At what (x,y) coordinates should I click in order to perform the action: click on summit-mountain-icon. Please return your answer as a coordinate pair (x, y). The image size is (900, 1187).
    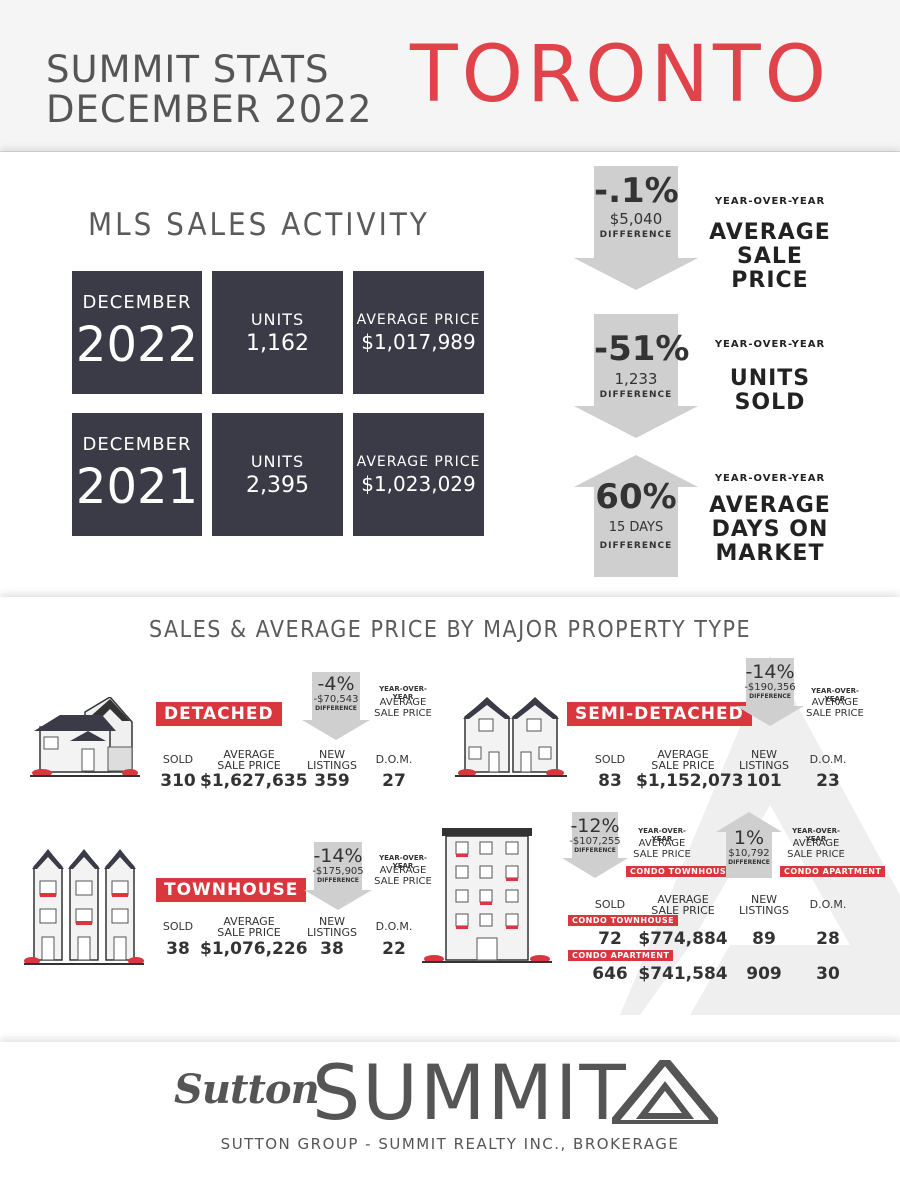
    Looking at the image, I should click on (665, 1092).